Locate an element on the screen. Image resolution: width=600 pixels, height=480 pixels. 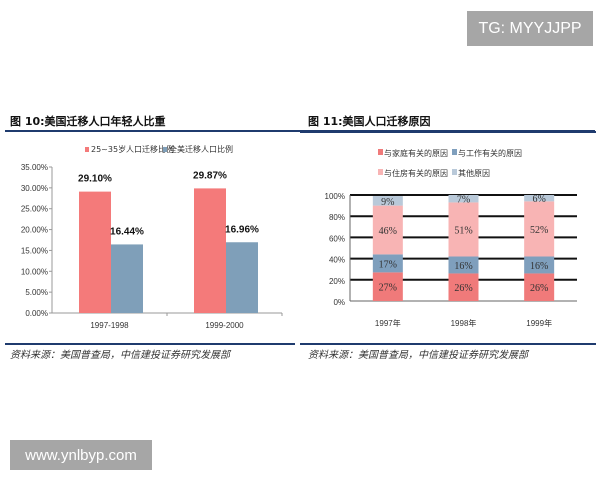
title-rule is located at coordinates (448, 132).